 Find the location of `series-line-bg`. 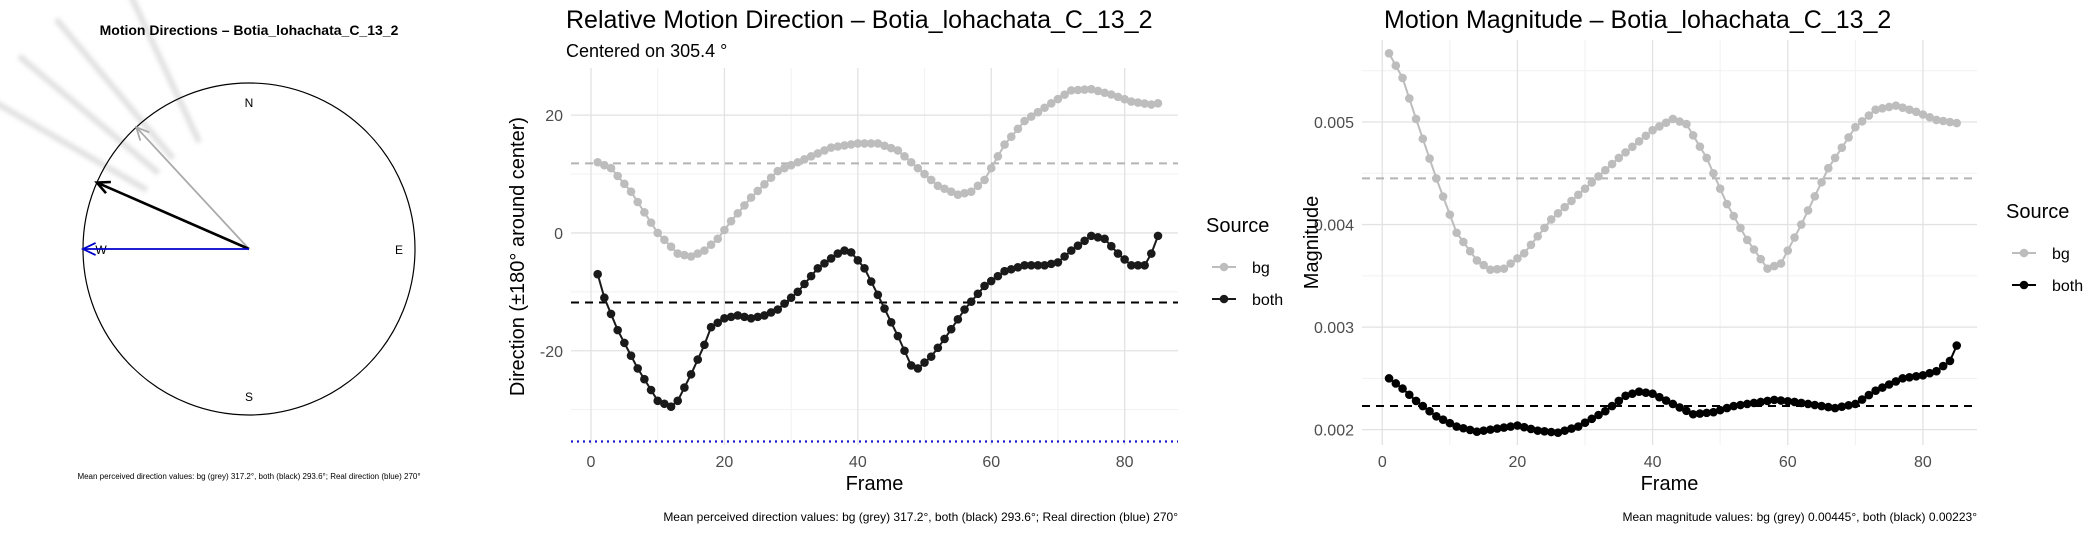

series-line-bg is located at coordinates (1672, 161).